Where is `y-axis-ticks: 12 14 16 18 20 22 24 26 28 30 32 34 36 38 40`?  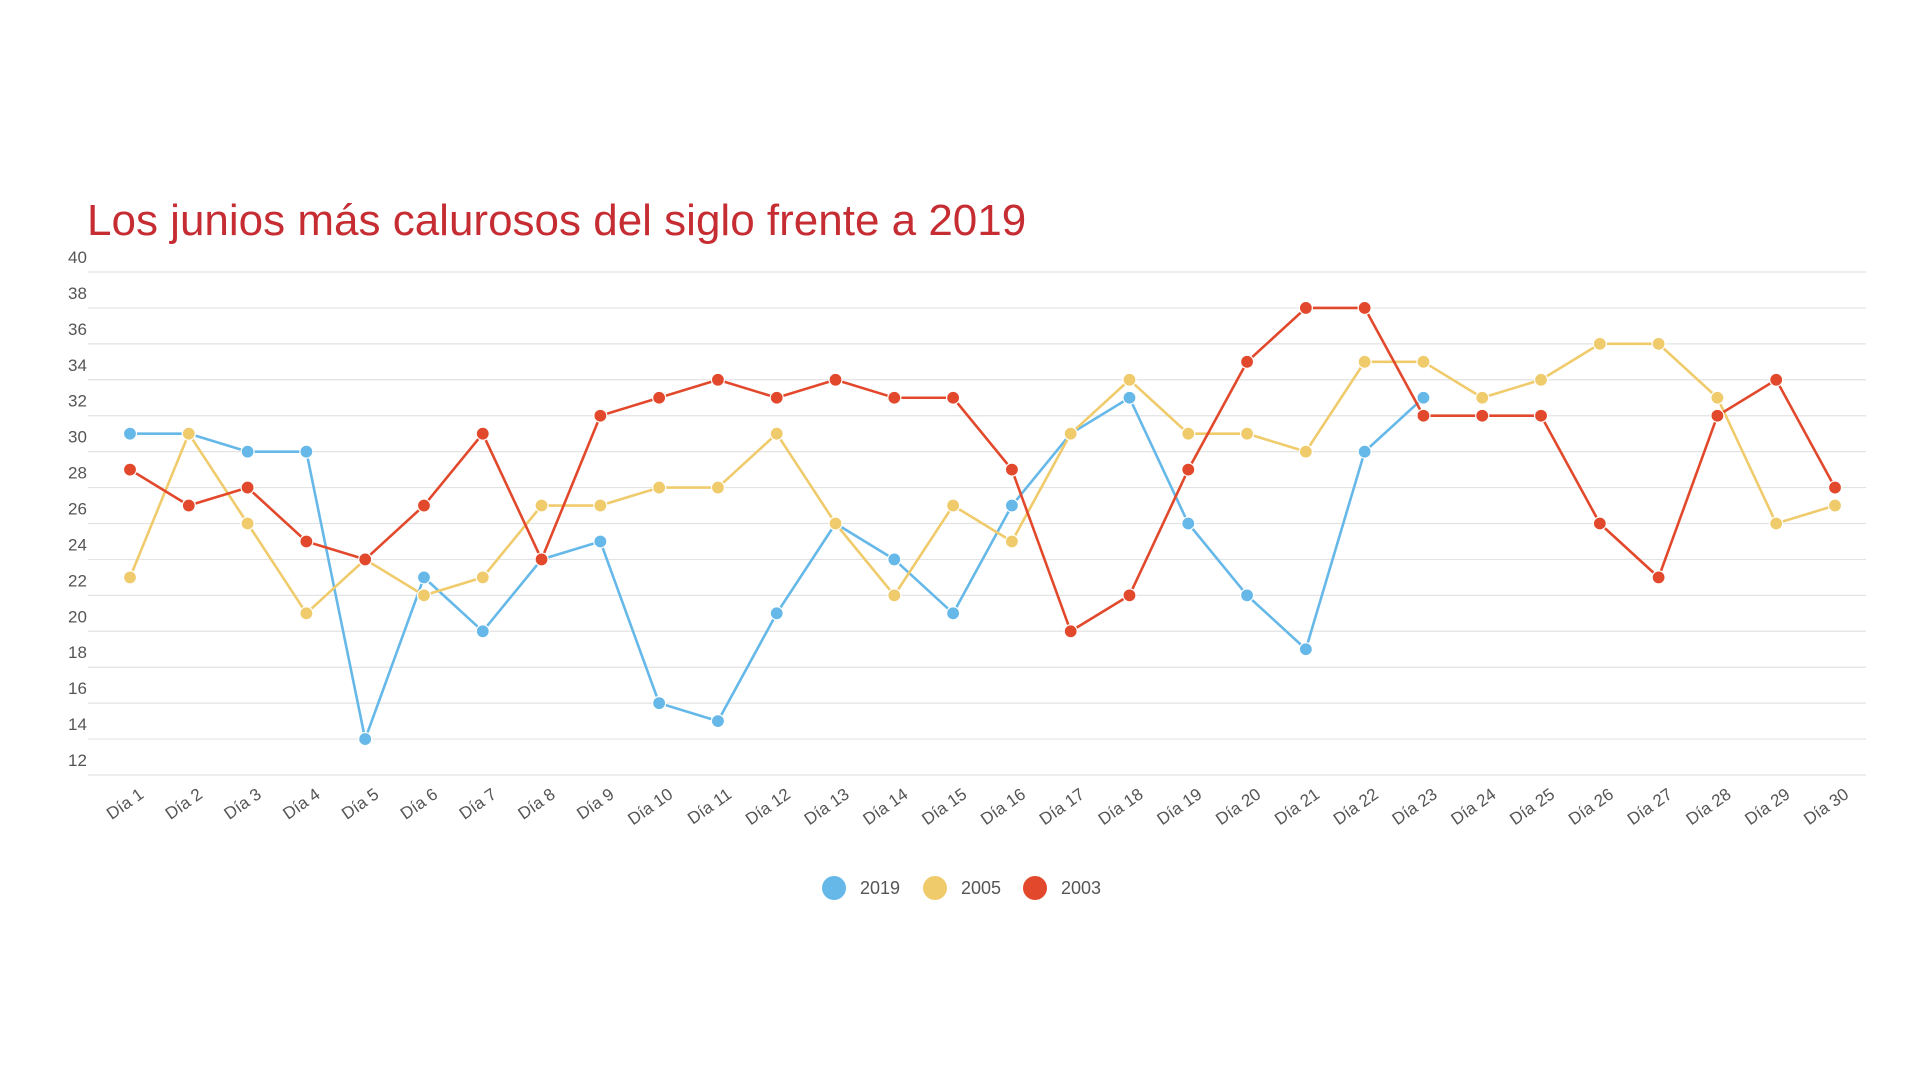
y-axis-ticks: 12 14 16 18 20 22 24 26 28 30 32 34 36 38 40 is located at coordinates (77, 509).